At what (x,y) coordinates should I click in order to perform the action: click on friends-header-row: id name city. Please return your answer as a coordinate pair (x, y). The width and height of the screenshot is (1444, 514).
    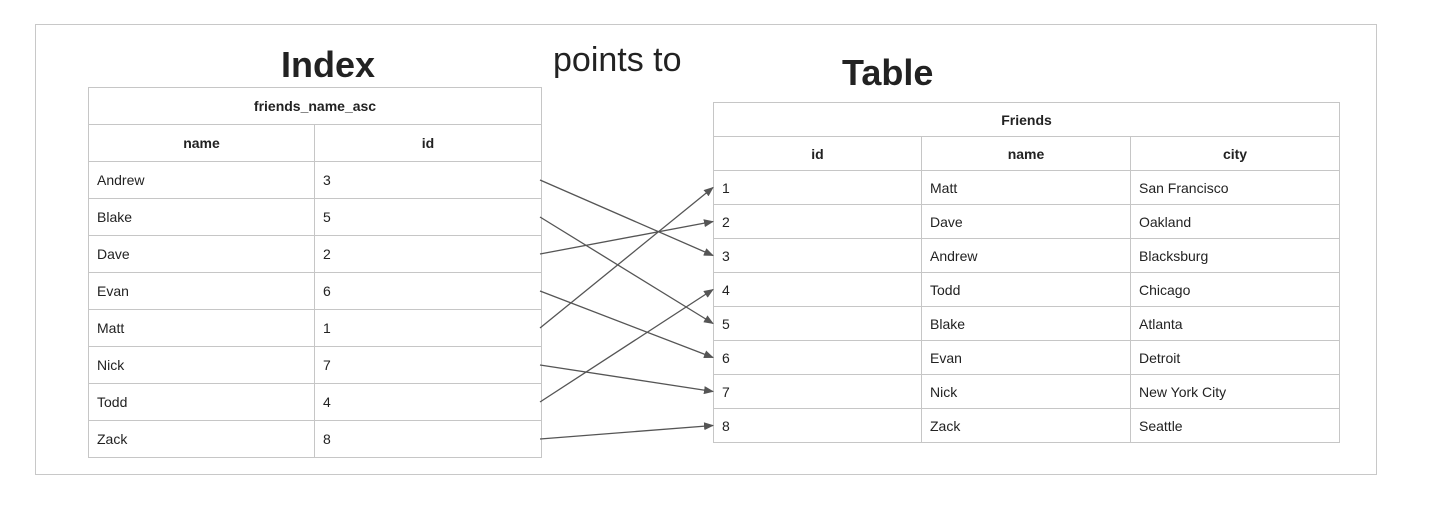
    Looking at the image, I should click on (1027, 153).